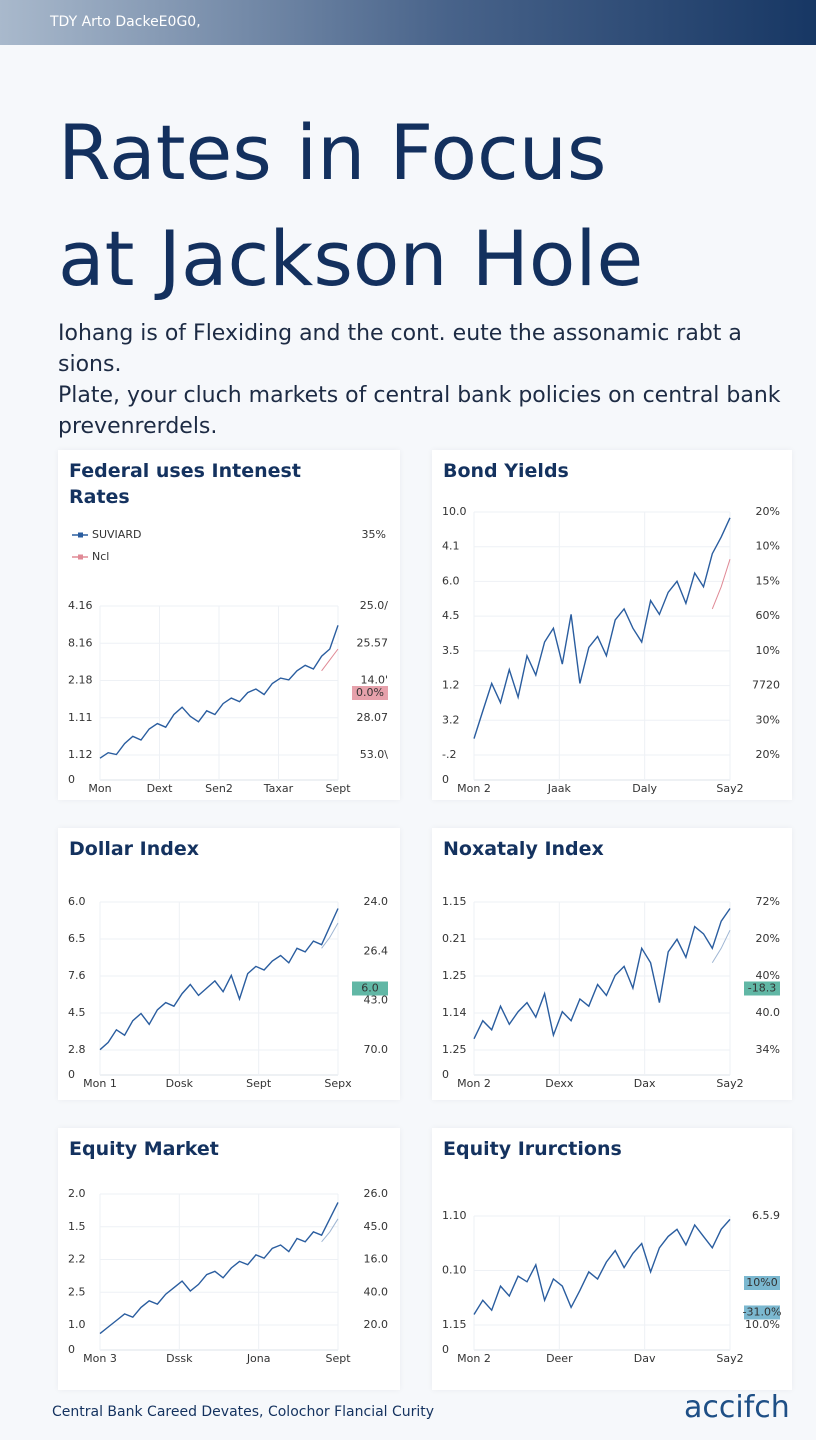 This screenshot has height=1440, width=816. What do you see at coordinates (451, 546) in the screenshot?
I see `y-label: 4.1` at bounding box center [451, 546].